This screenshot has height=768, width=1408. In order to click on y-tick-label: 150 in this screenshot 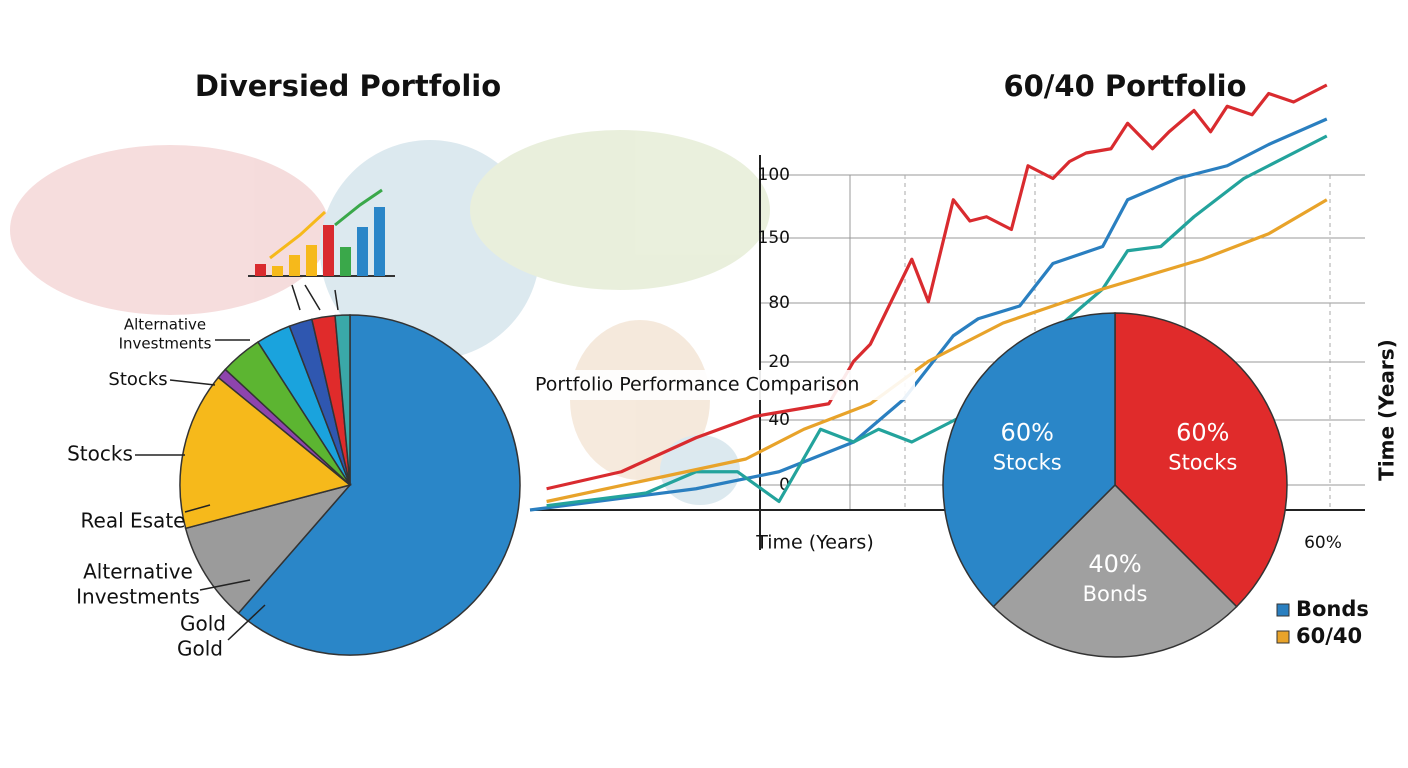, I will do `click(774, 238)`.